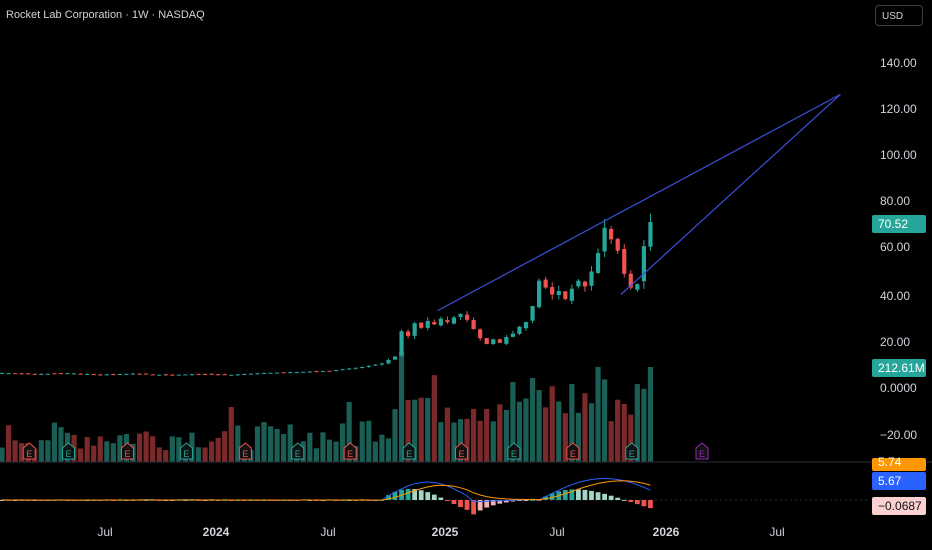  I want to click on time-axis: Jul 2024 Jul 2025 Jul 2026 Jul, so click(440, 532).